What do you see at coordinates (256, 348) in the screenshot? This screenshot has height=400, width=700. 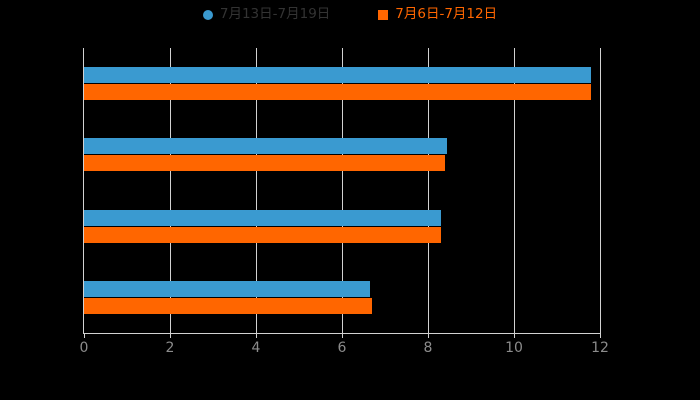 I see `x-tick-label: 4` at bounding box center [256, 348].